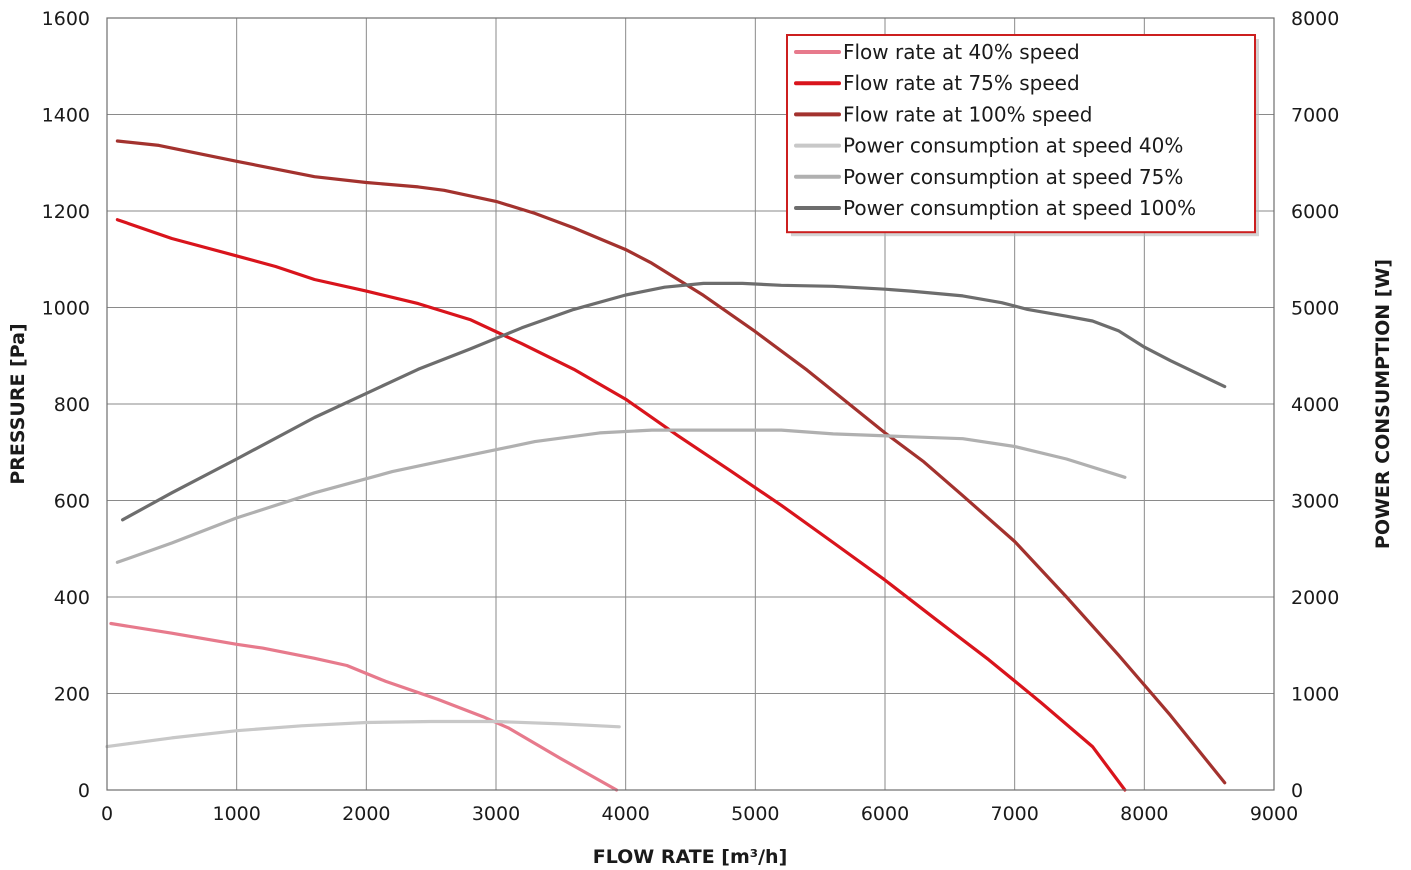 The image size is (1411, 870). What do you see at coordinates (690, 857) in the screenshot?
I see `x-axis-title: FLOW RATE [m³/h]` at bounding box center [690, 857].